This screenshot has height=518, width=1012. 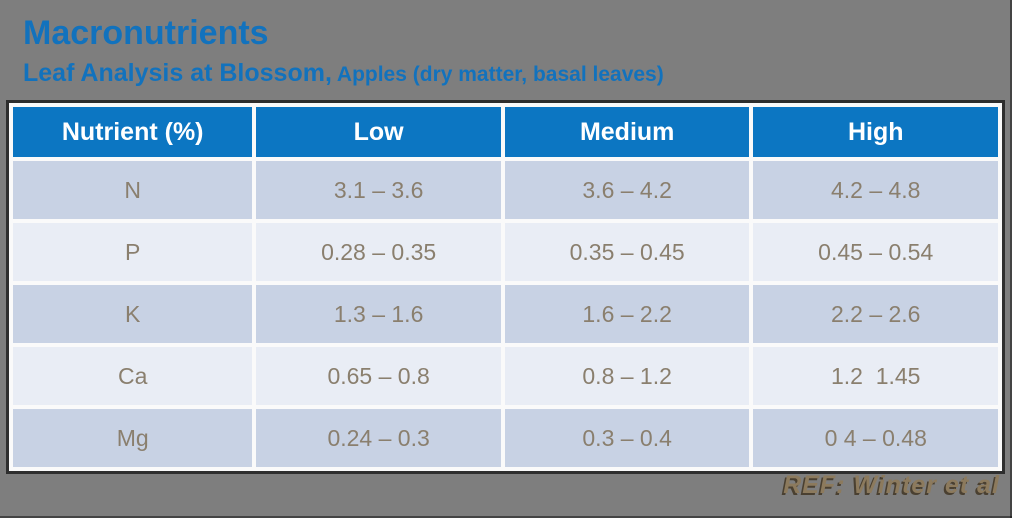 What do you see at coordinates (378, 376) in the screenshot?
I see `low-cell: 0.65 – 0.8` at bounding box center [378, 376].